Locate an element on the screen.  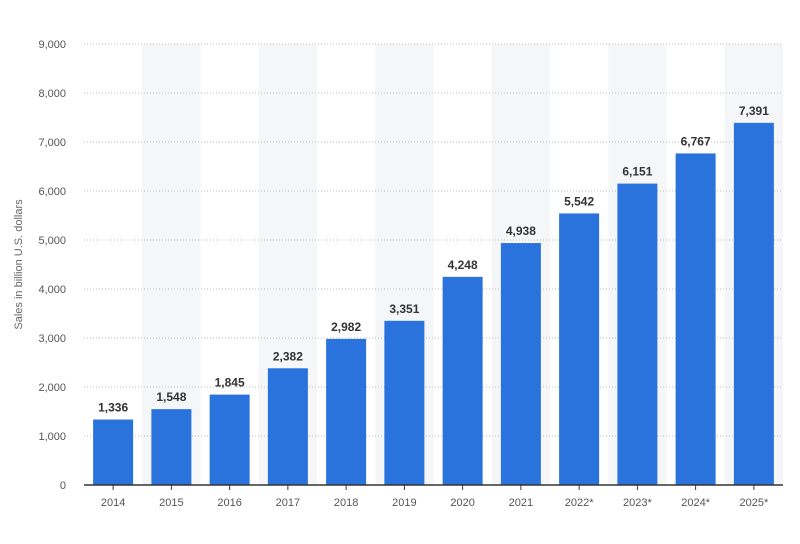
data-label: 2,982 is located at coordinates (346, 327).